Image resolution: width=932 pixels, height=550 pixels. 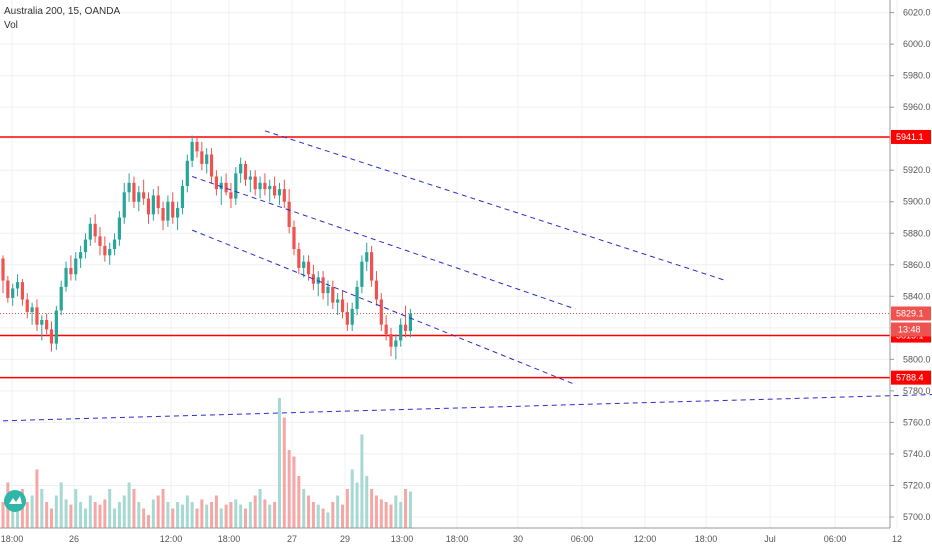 I want to click on trend-line-channel-lower, so click(x=383, y=307).